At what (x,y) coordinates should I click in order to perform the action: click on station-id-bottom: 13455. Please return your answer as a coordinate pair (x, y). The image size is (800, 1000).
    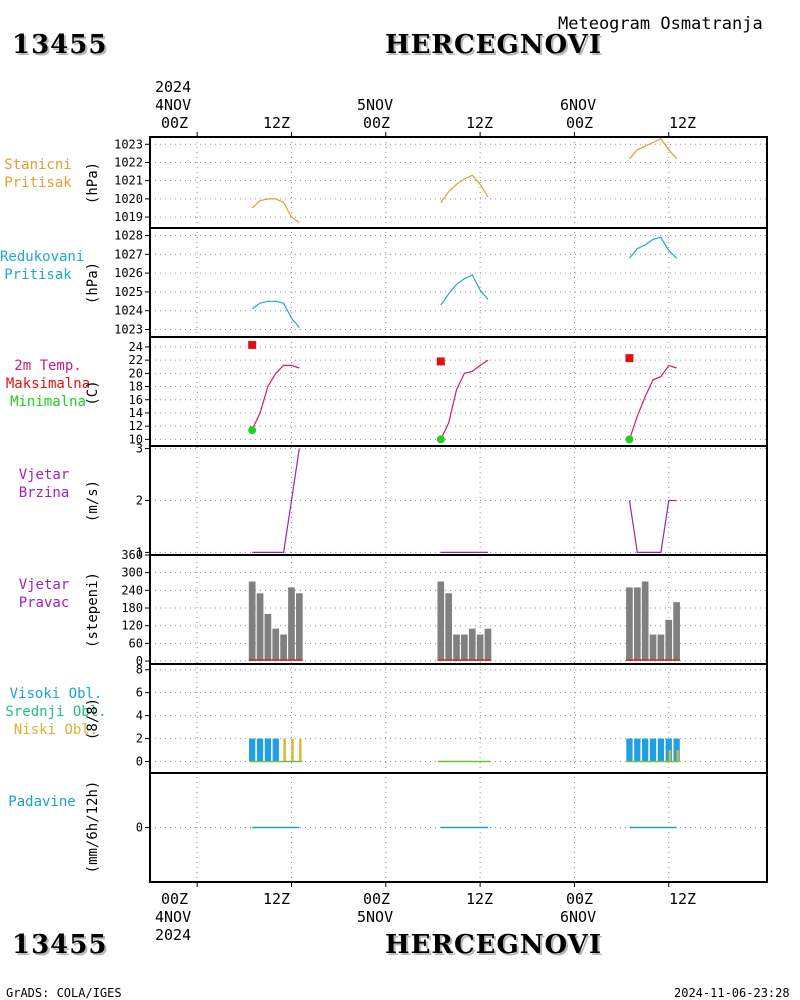
    Looking at the image, I should click on (60, 945).